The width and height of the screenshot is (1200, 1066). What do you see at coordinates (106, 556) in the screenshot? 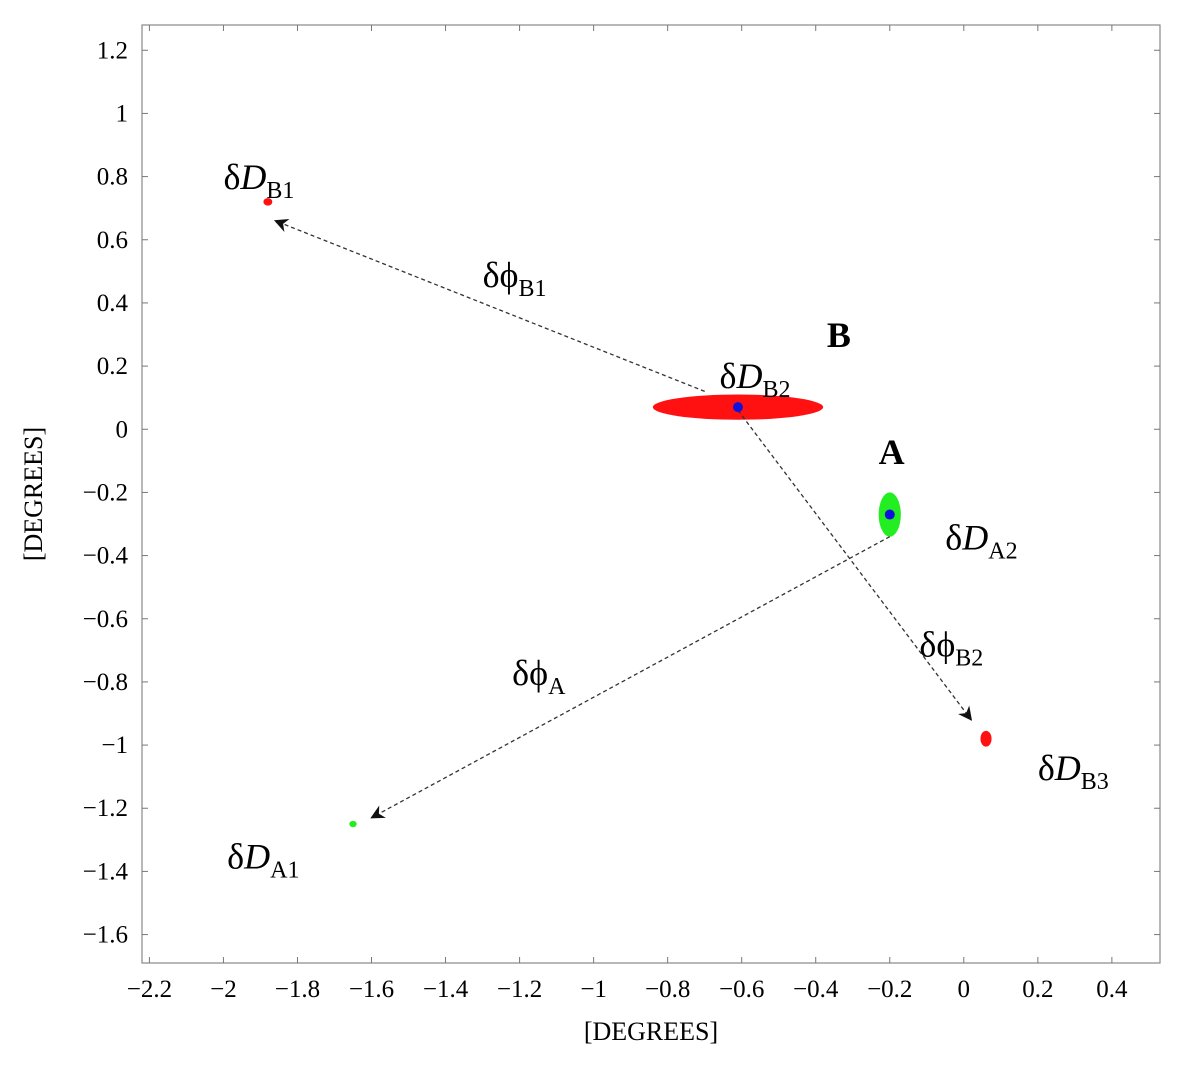
I see `y-tick-label: −0.4` at bounding box center [106, 556].